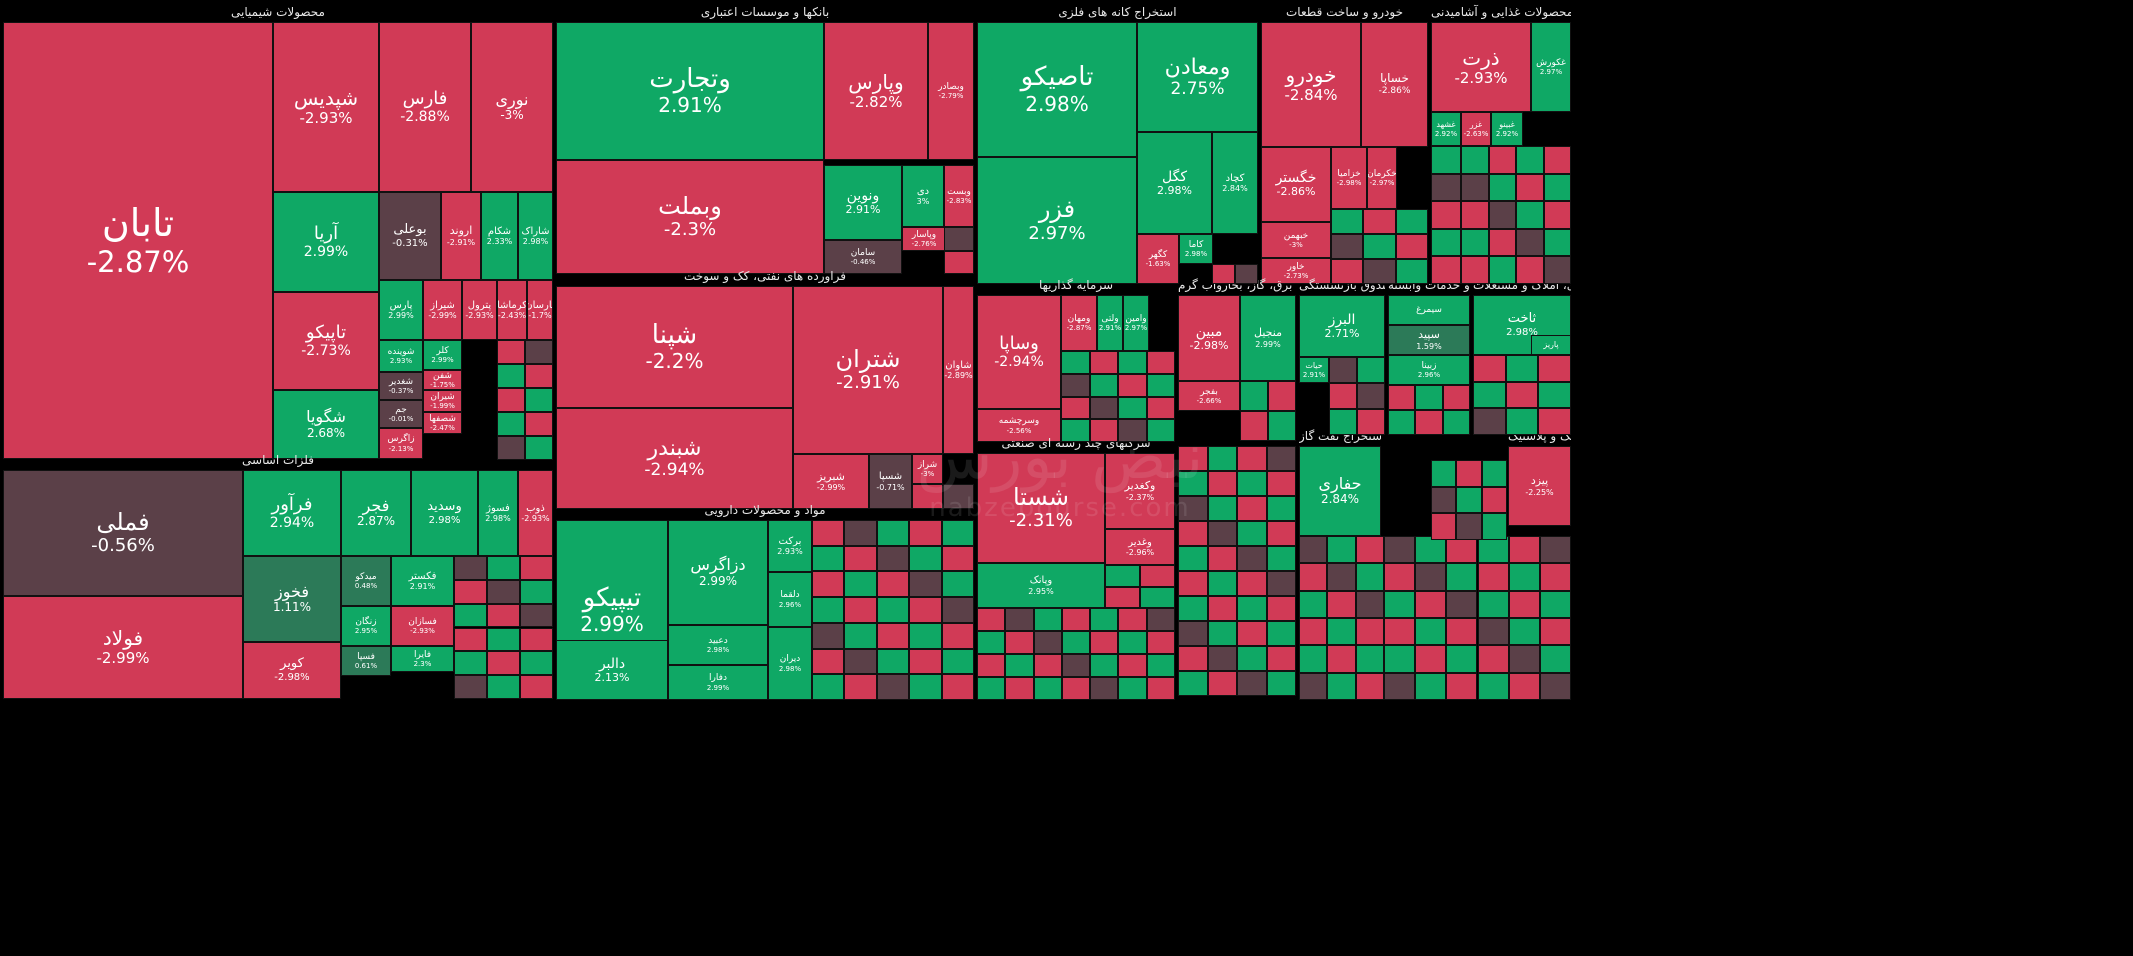 The width and height of the screenshot is (2133, 956). I want to click on stock-tile: وامین 2.97%, so click(1136, 323).